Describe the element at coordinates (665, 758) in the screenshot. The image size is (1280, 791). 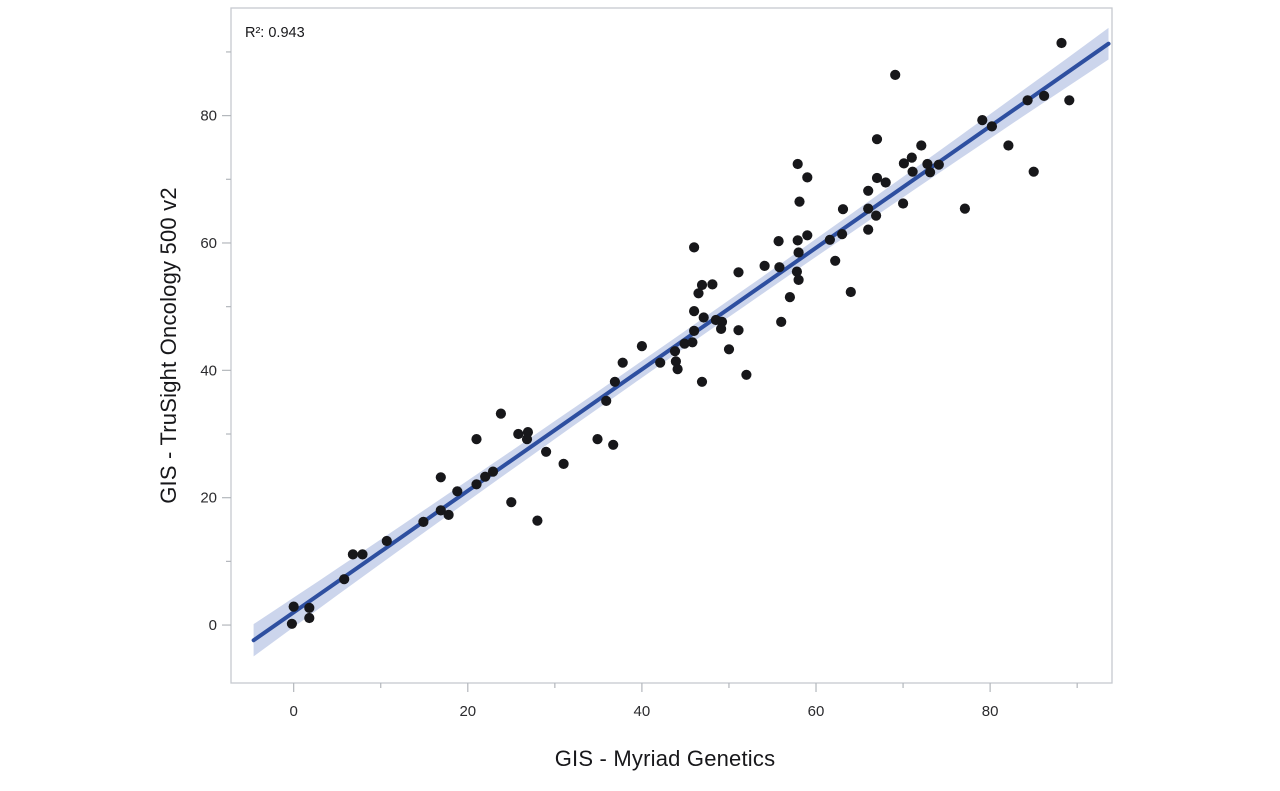
I see `x-axis-title: GIS - Myriad Genetics` at that location.